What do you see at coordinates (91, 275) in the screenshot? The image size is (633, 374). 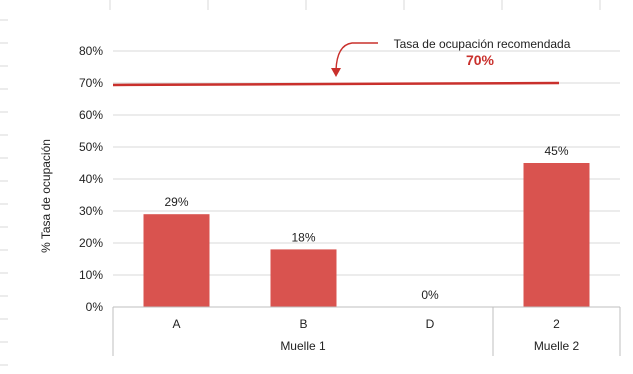 I see `y-tick-label: 10%` at bounding box center [91, 275].